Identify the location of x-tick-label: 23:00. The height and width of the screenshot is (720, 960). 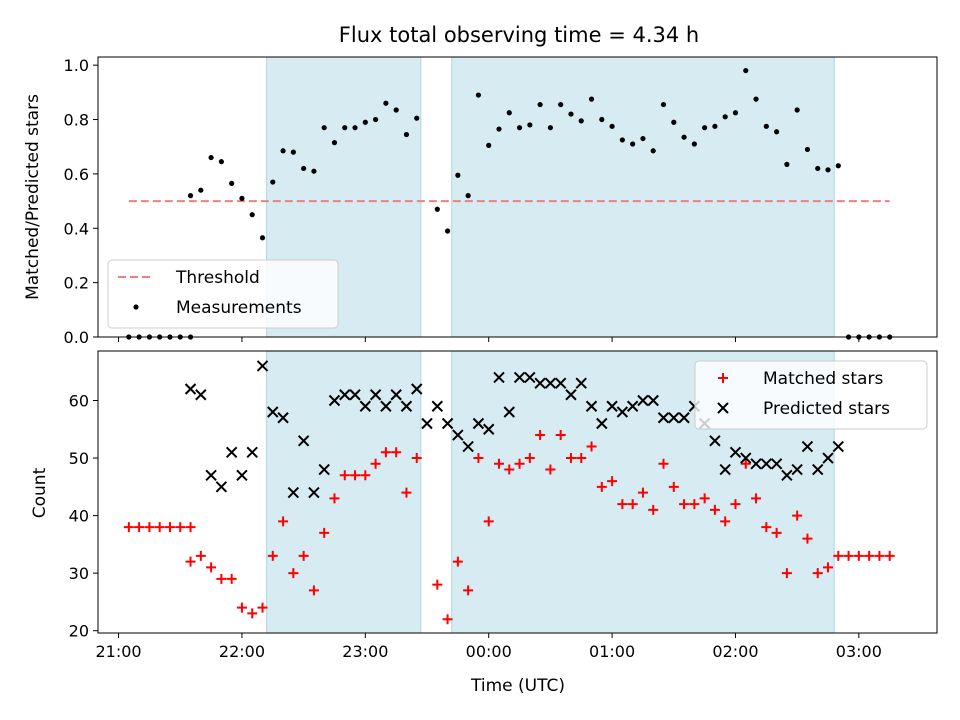
(365, 651).